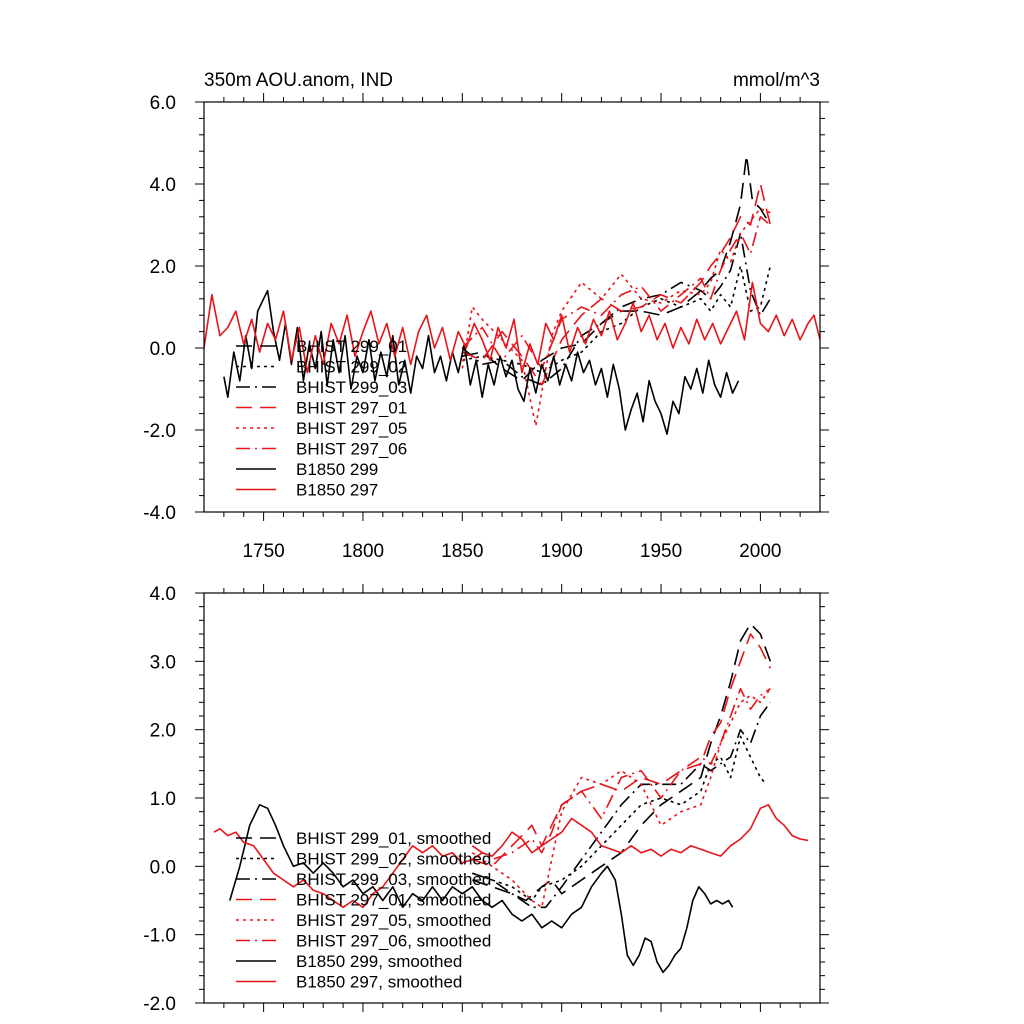 This screenshot has height=1024, width=1024. I want to click on y-tick-label: 3.0, so click(163, 662).